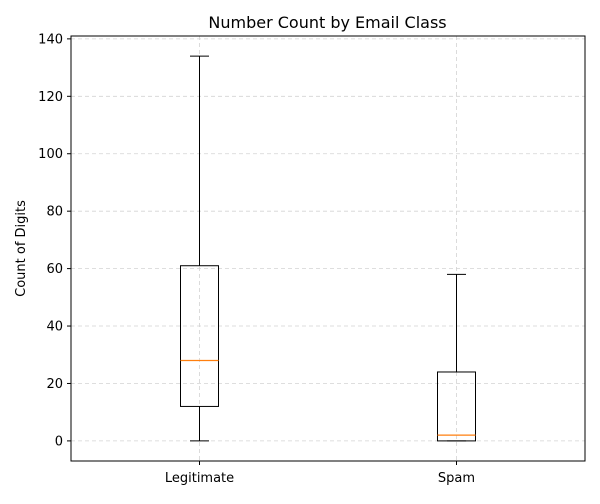 The height and width of the screenshot is (504, 600). What do you see at coordinates (199, 478) in the screenshot?
I see `x-tick-label: Legitimate` at bounding box center [199, 478].